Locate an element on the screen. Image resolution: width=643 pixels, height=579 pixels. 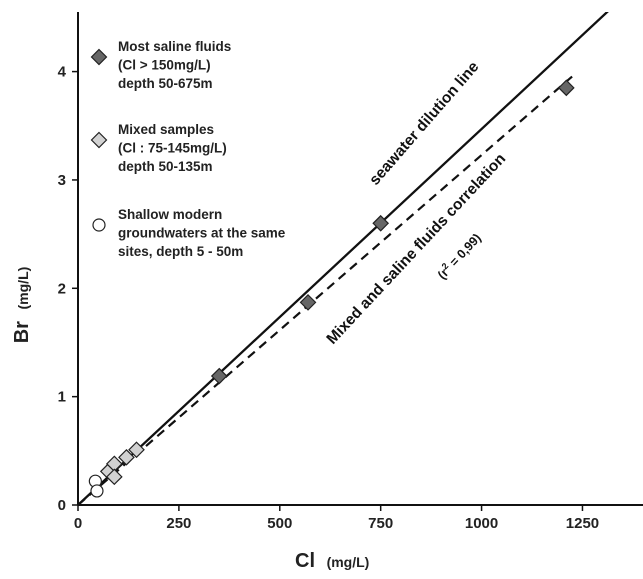
legend-label-series-2: depth 50-135m is located at coordinates (165, 166).